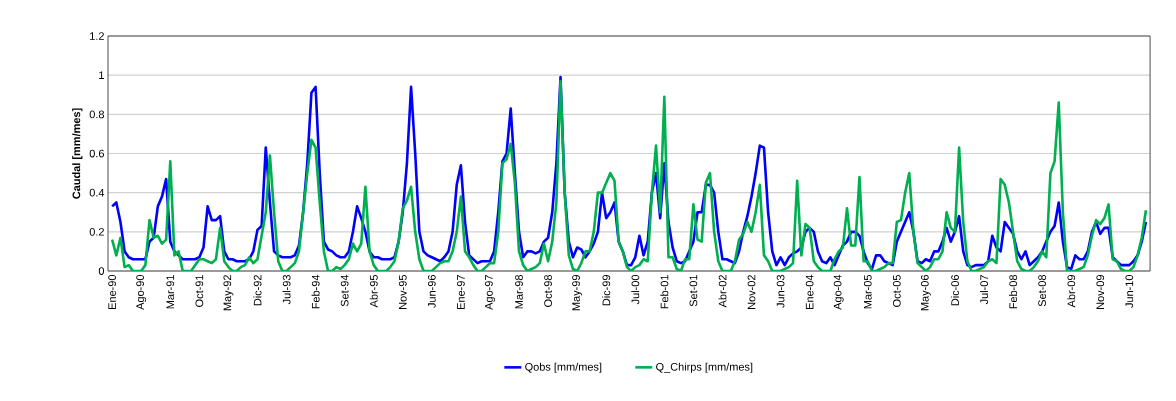 The image size is (1176, 401). Describe the element at coordinates (704, 367) in the screenshot. I see `legend-label: Q_Chirps [mm/mes]` at that location.